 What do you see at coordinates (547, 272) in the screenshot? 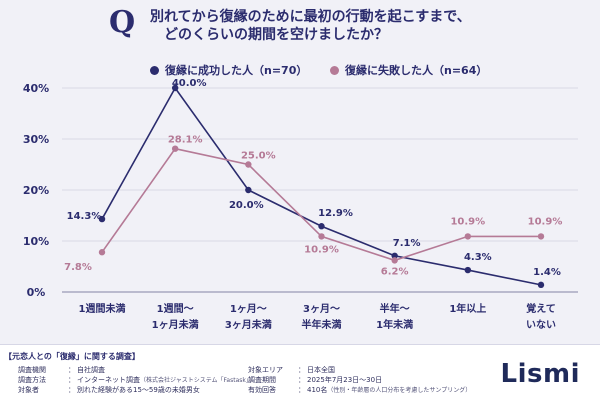
I see `data-label-success: 1.4%` at bounding box center [547, 272].